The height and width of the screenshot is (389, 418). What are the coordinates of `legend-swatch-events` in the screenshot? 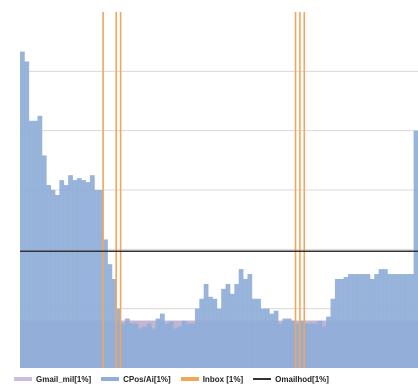 It's located at (189, 379).